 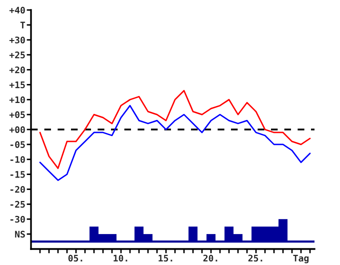 What do you see at coordinates (17, 144) in the screenshot?
I see `y-tick-label: -05` at bounding box center [17, 144].